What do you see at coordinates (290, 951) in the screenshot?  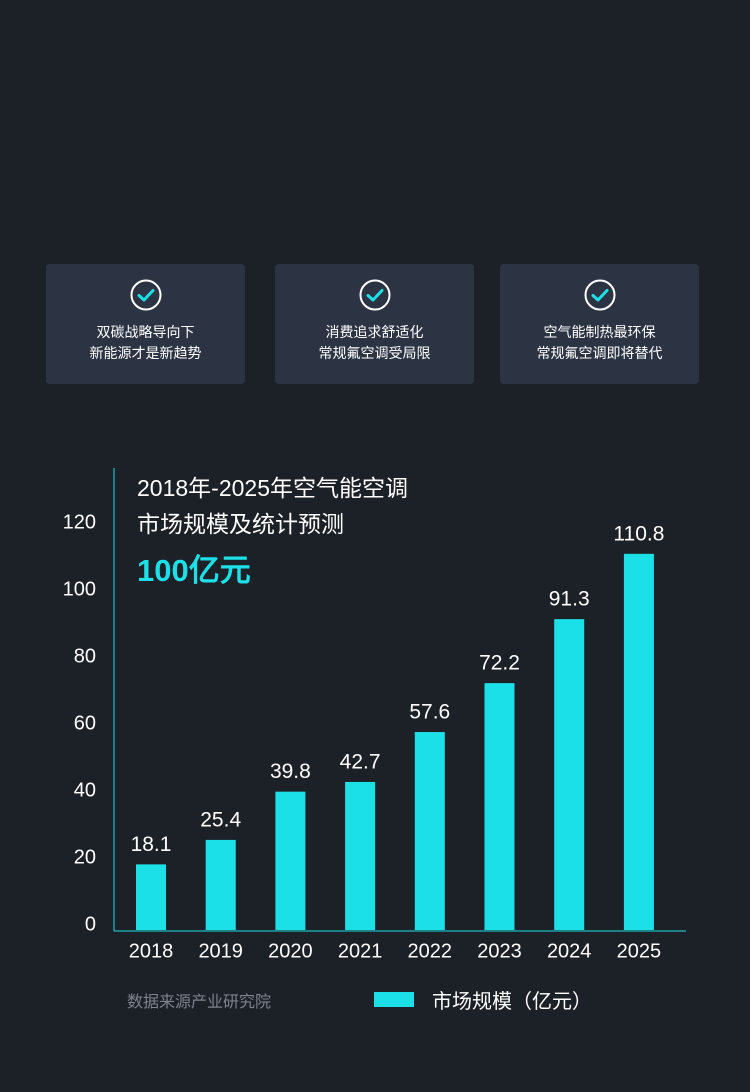 I see `x-tick-label: 2020` at bounding box center [290, 951].